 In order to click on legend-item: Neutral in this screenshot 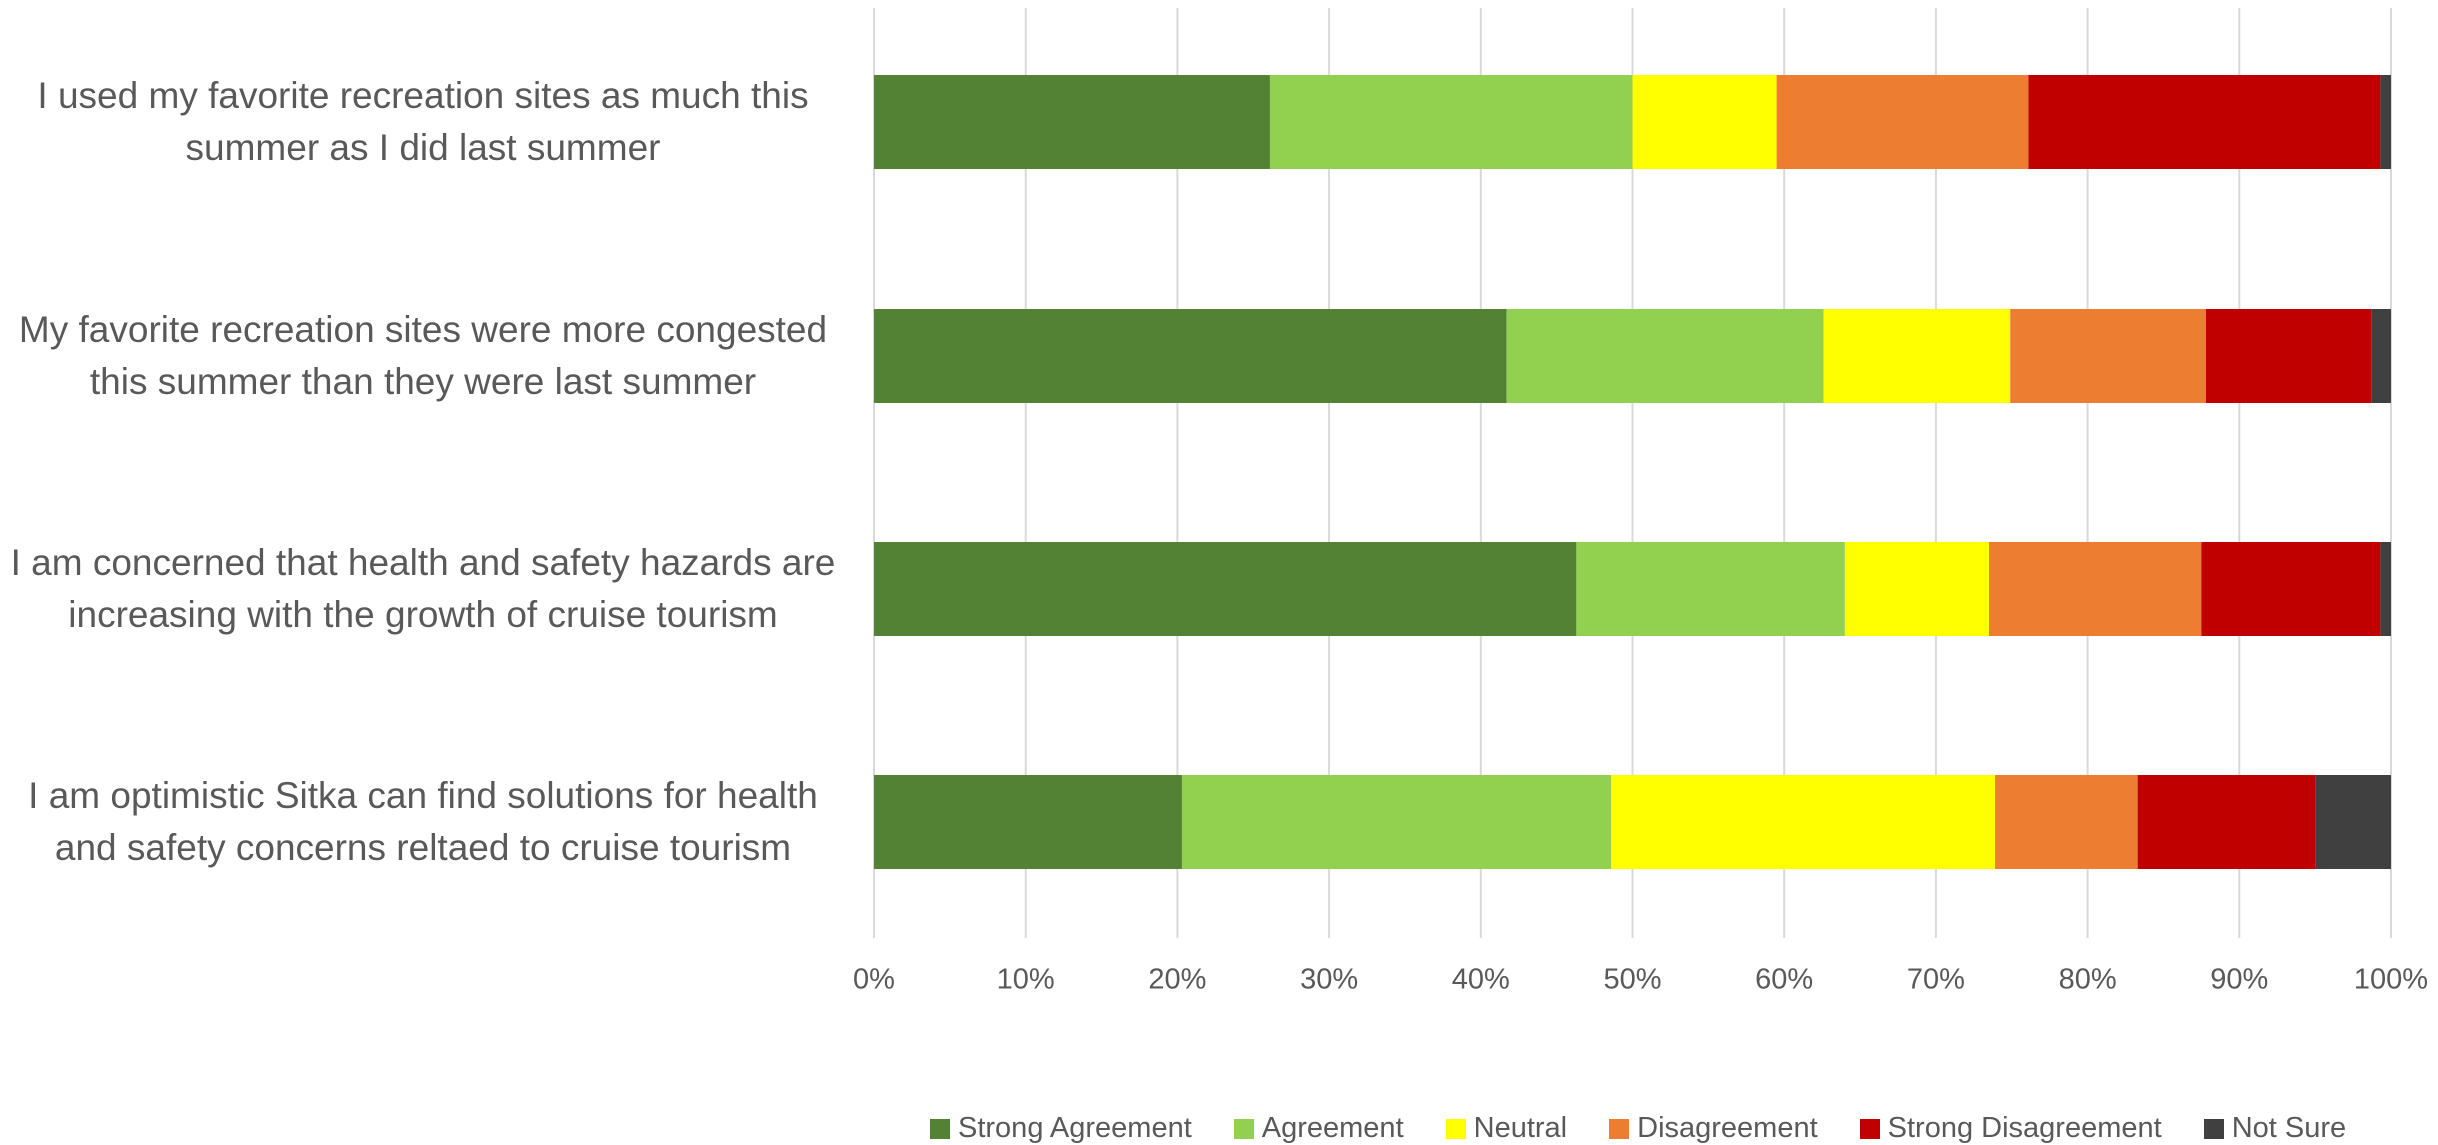, I will do `click(1506, 1128)`.